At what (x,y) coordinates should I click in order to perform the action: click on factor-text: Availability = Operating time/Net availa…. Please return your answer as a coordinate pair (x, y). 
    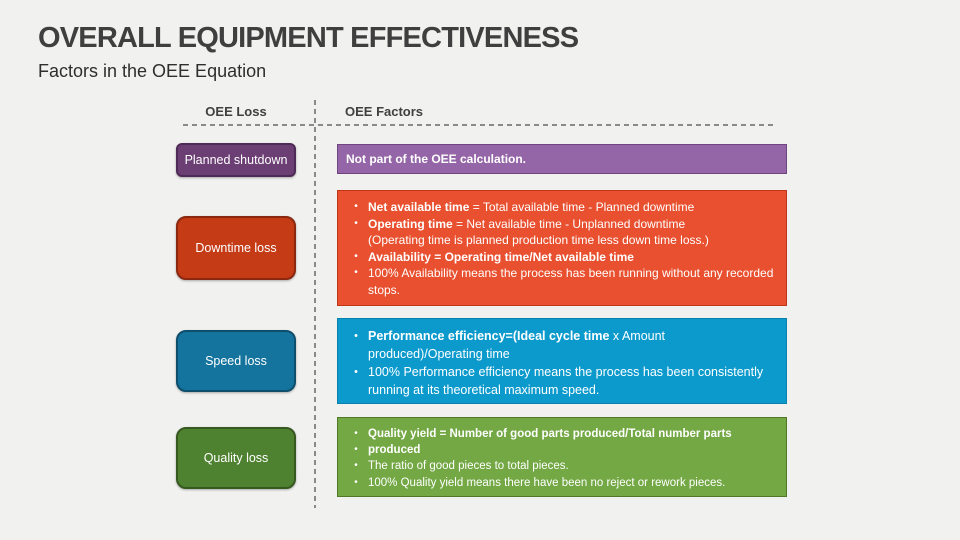
    Looking at the image, I should click on (501, 256).